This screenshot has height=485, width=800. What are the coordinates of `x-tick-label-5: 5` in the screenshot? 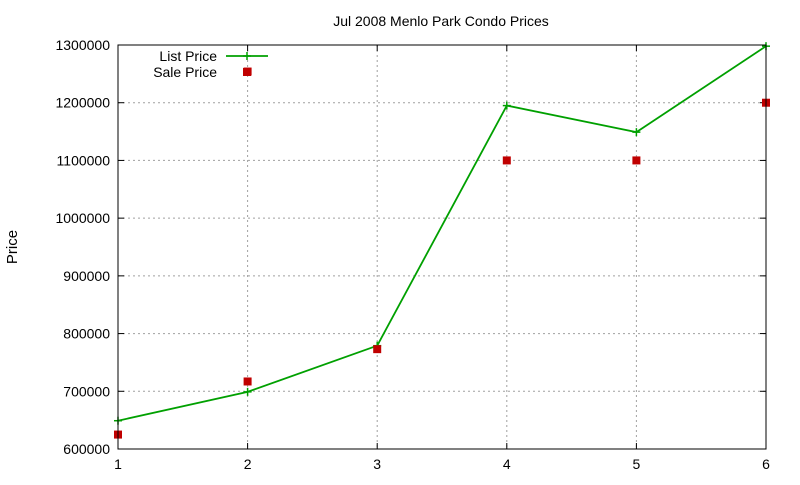 It's located at (637, 464).